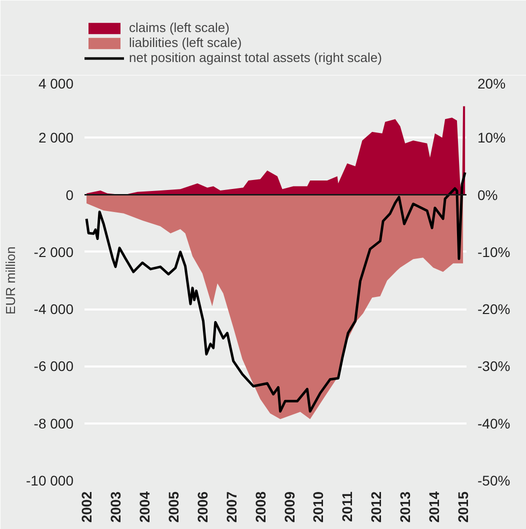  What do you see at coordinates (185, 42) in the screenshot?
I see `legend-label: liabilities (left scale)` at bounding box center [185, 42].